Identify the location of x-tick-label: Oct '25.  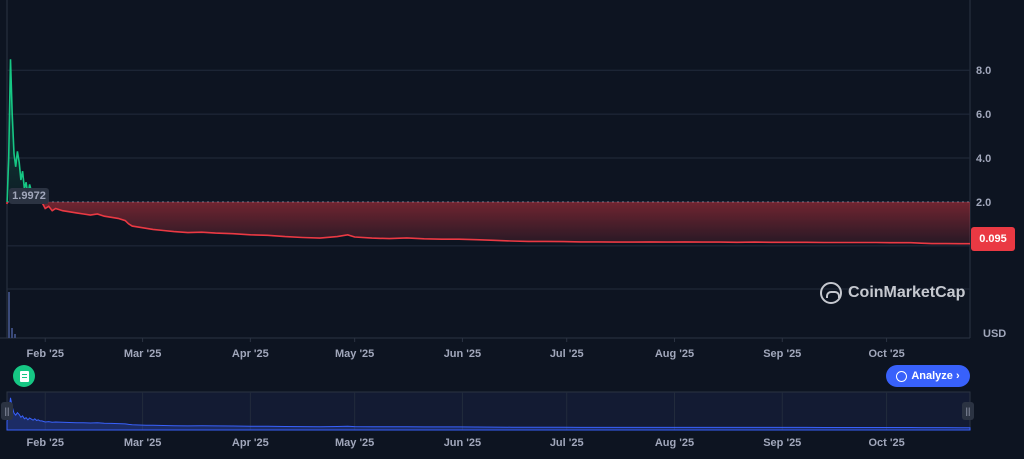
(886, 354).